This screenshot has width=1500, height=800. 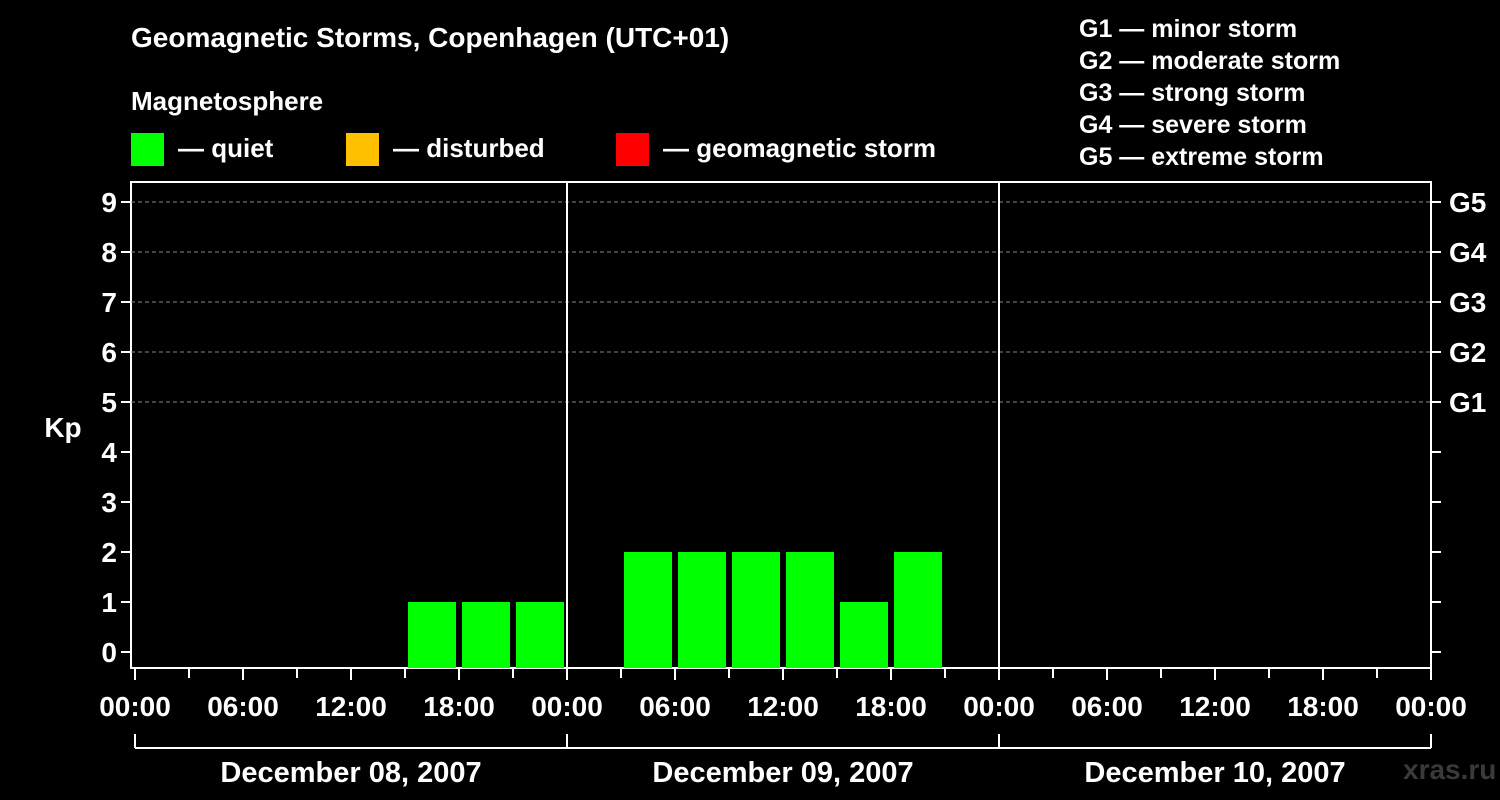 I want to click on x-tick-label-12: 00:00, so click(x=1431, y=706).